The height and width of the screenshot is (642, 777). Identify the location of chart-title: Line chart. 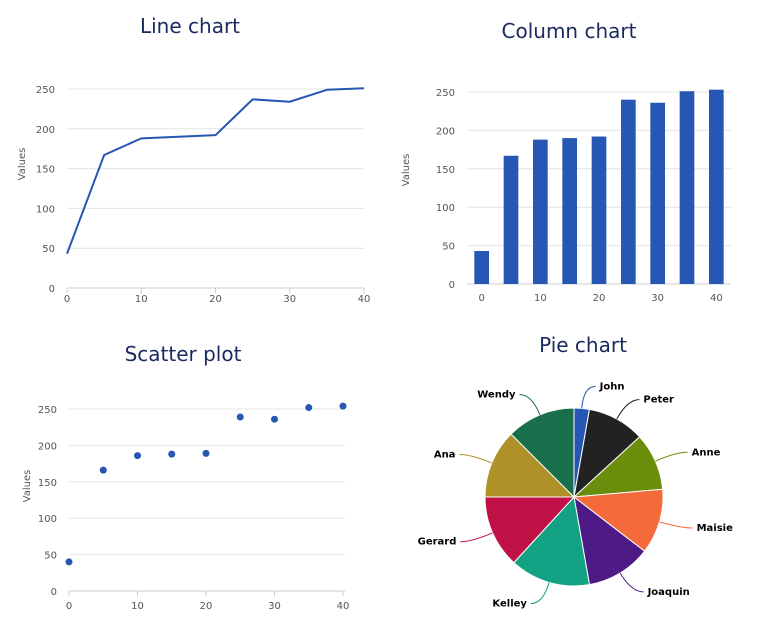
(190, 26).